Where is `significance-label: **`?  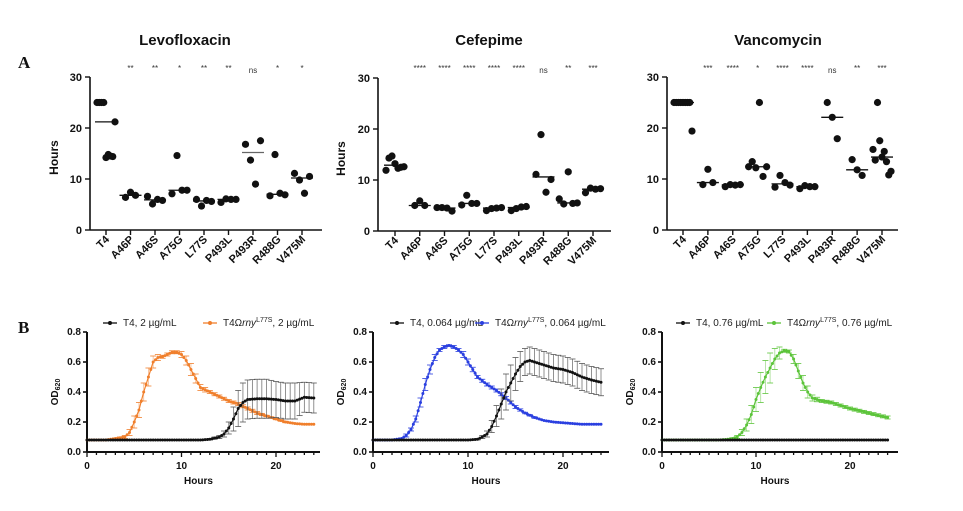
significance-label: ** is located at coordinates (130, 68).